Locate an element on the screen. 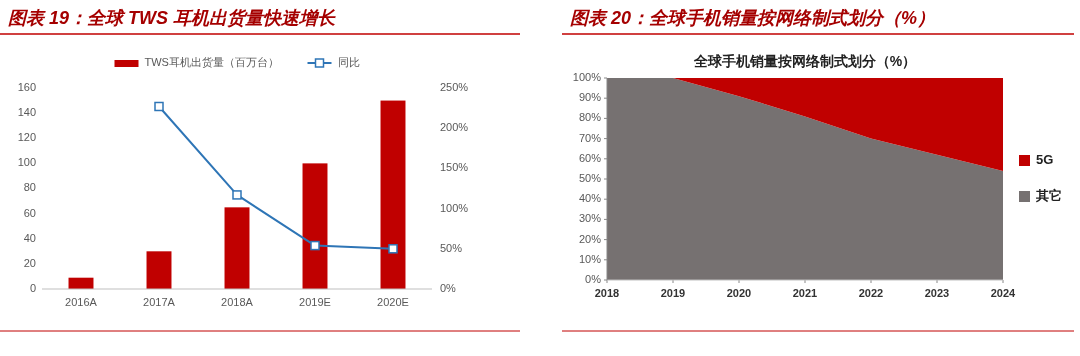 The width and height of the screenshot is (1080, 356). y-tick-label: 60 is located at coordinates (29, 212).